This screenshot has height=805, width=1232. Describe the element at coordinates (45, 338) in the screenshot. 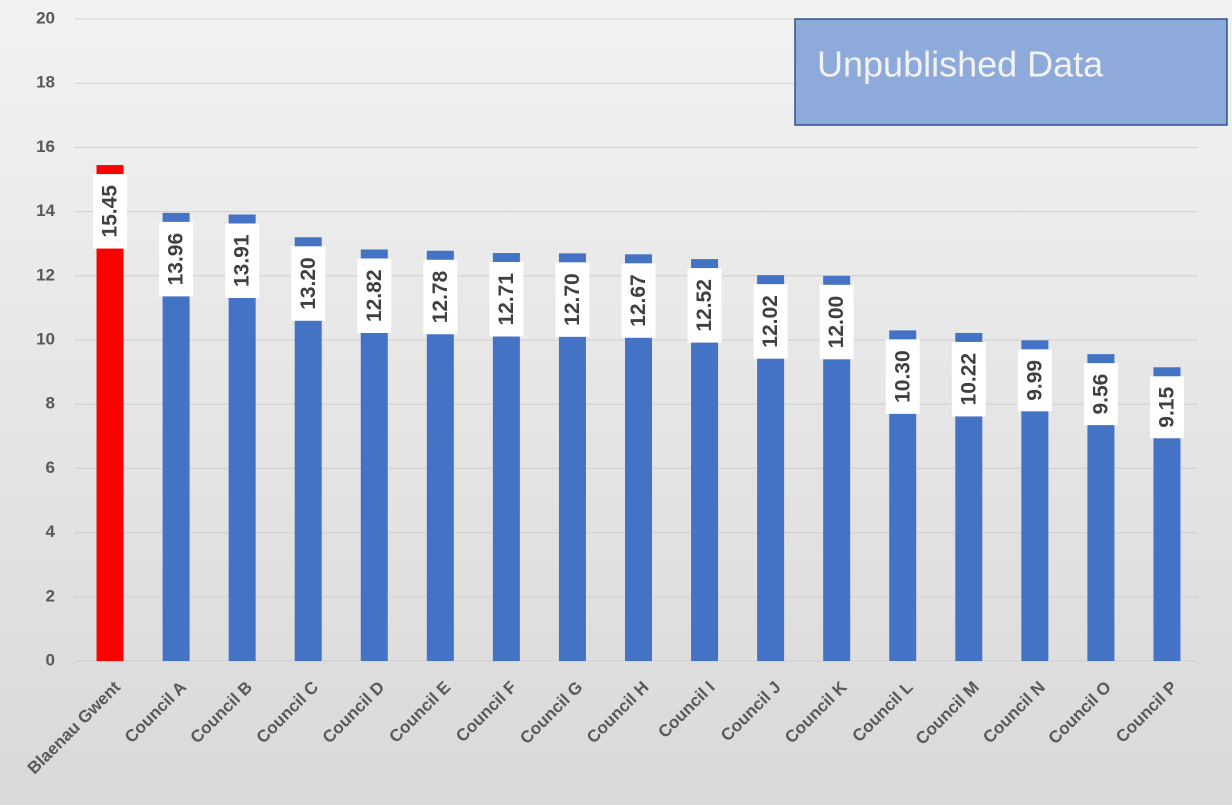

I see `y-tick-label: 10` at that location.